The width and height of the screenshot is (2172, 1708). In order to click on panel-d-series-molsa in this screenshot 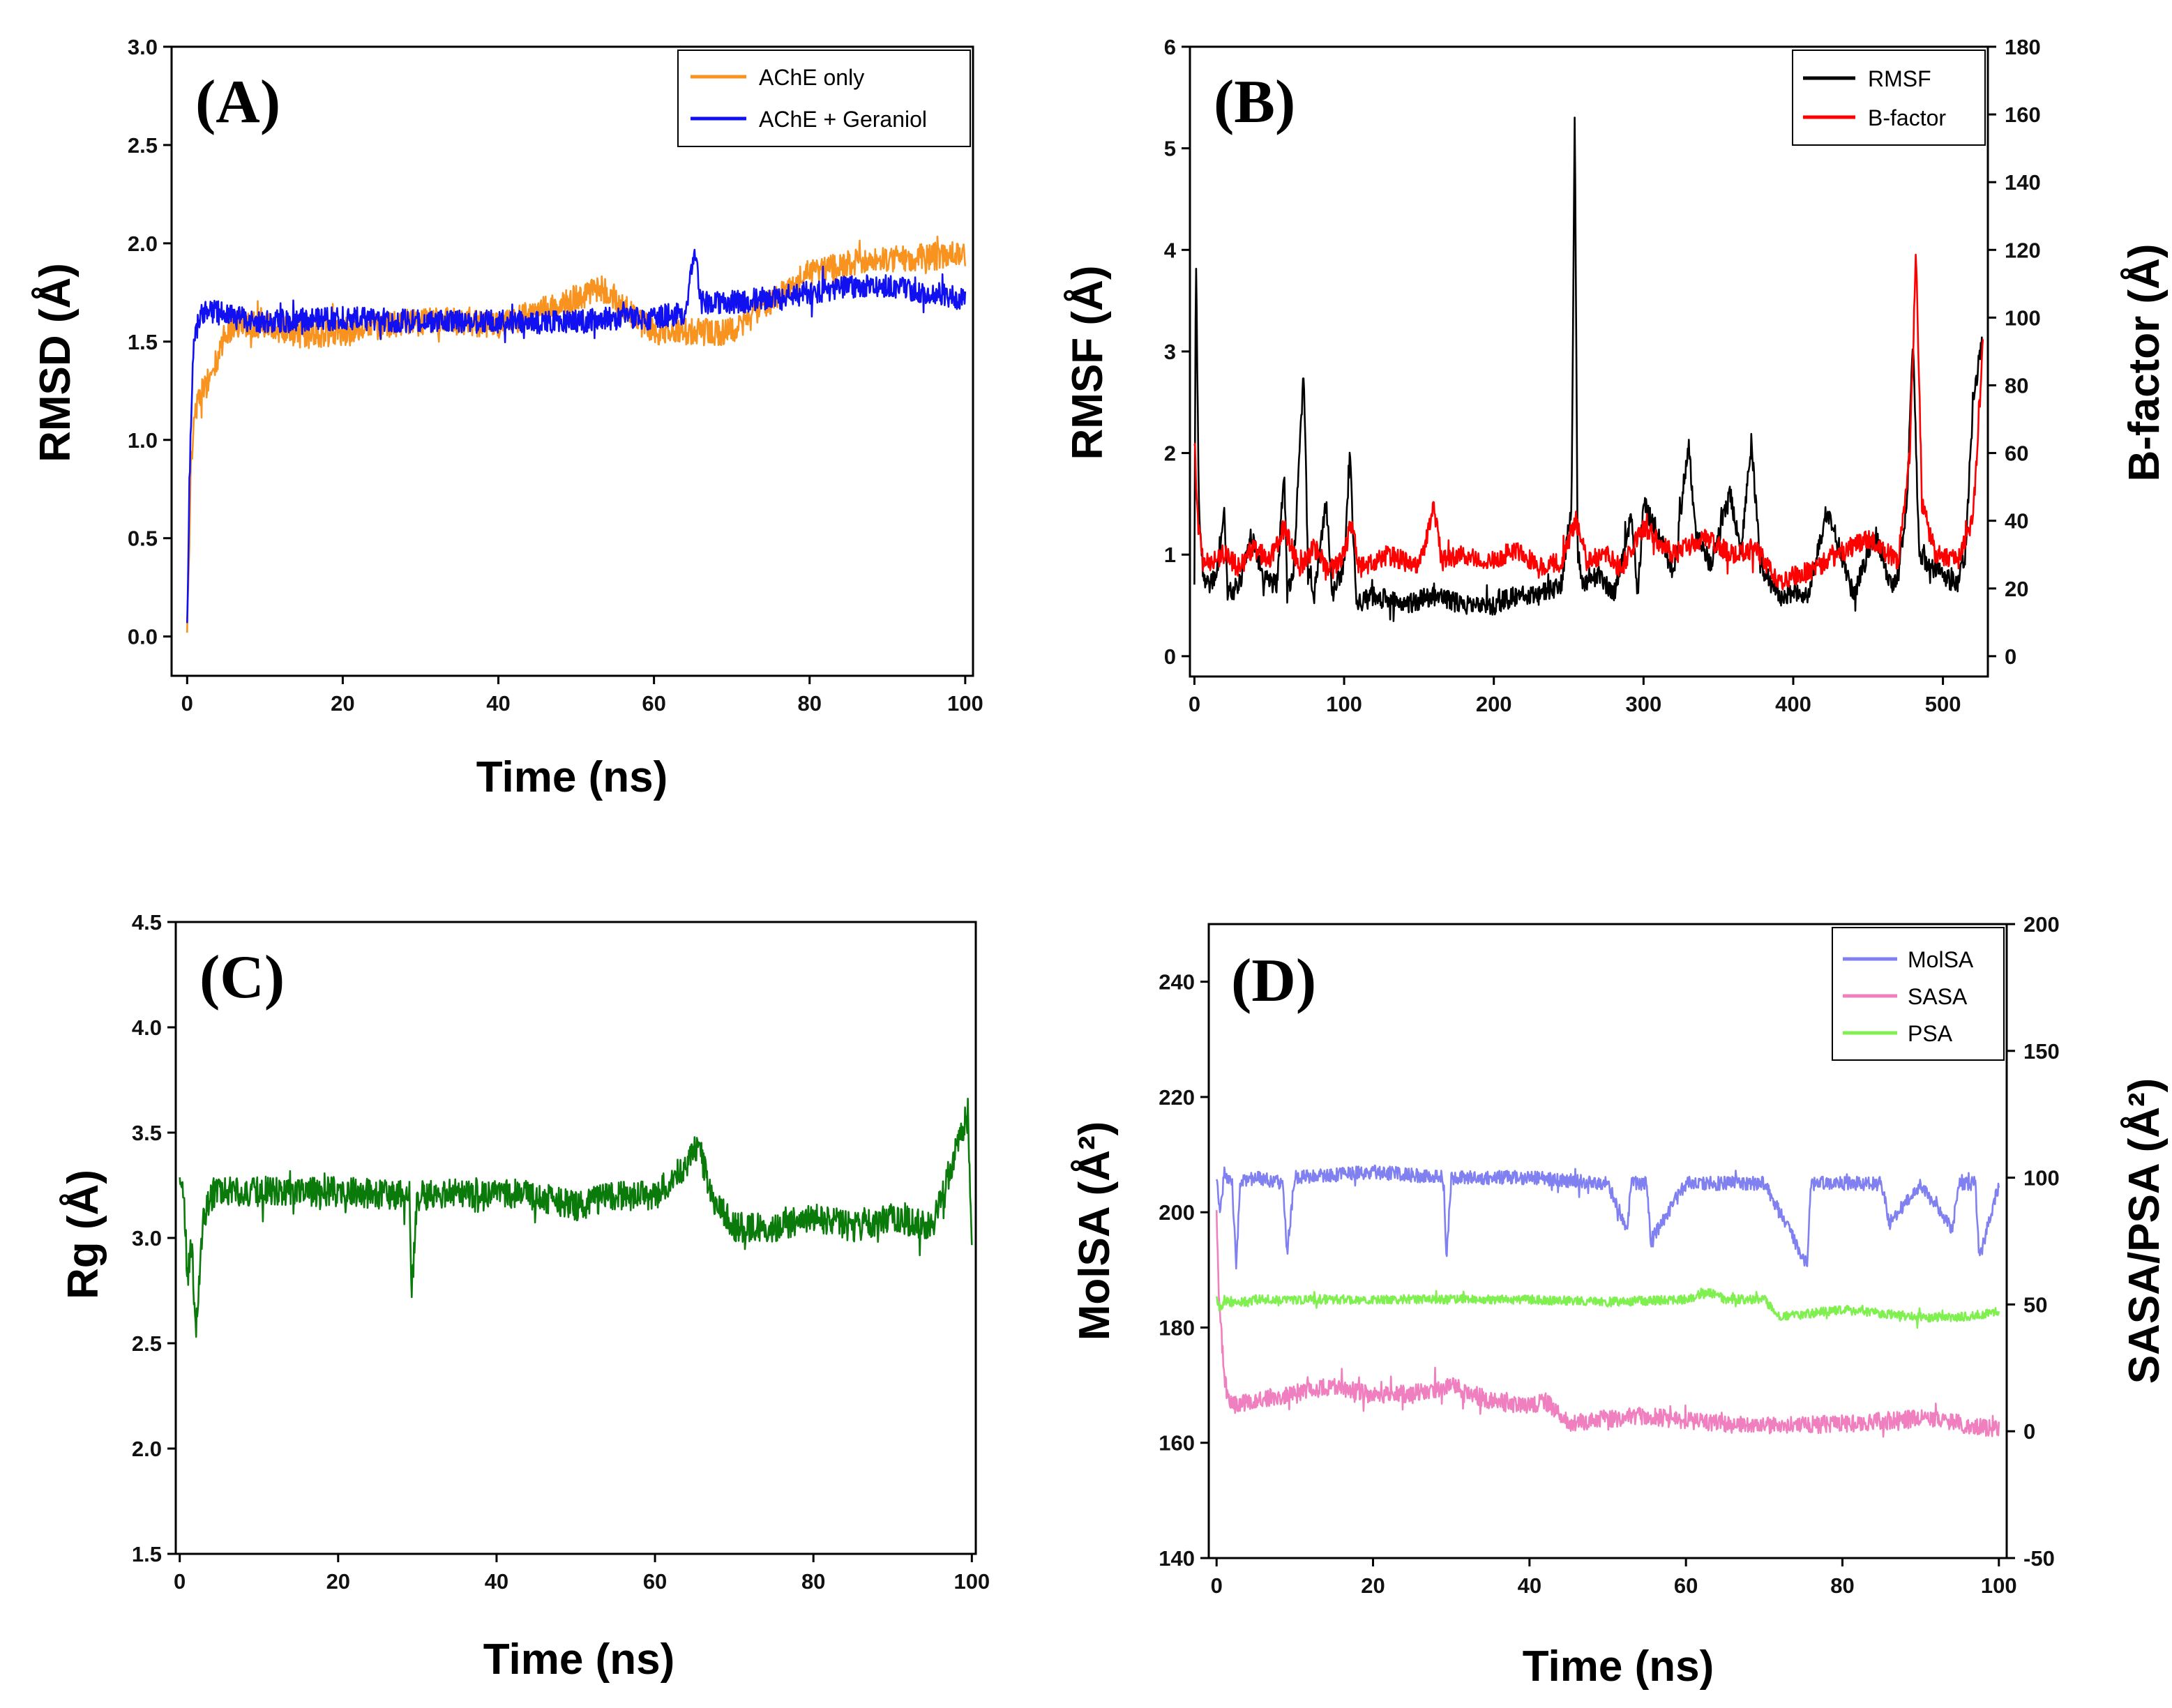, I will do `click(1607, 1217)`.